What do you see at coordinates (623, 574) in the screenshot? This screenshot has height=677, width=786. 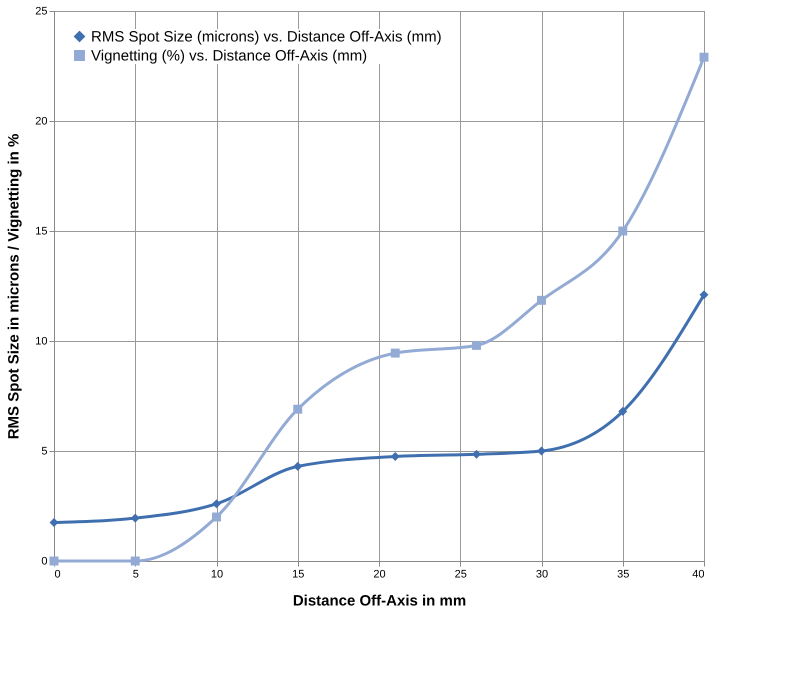 I see `x-tick-label: 35` at bounding box center [623, 574].